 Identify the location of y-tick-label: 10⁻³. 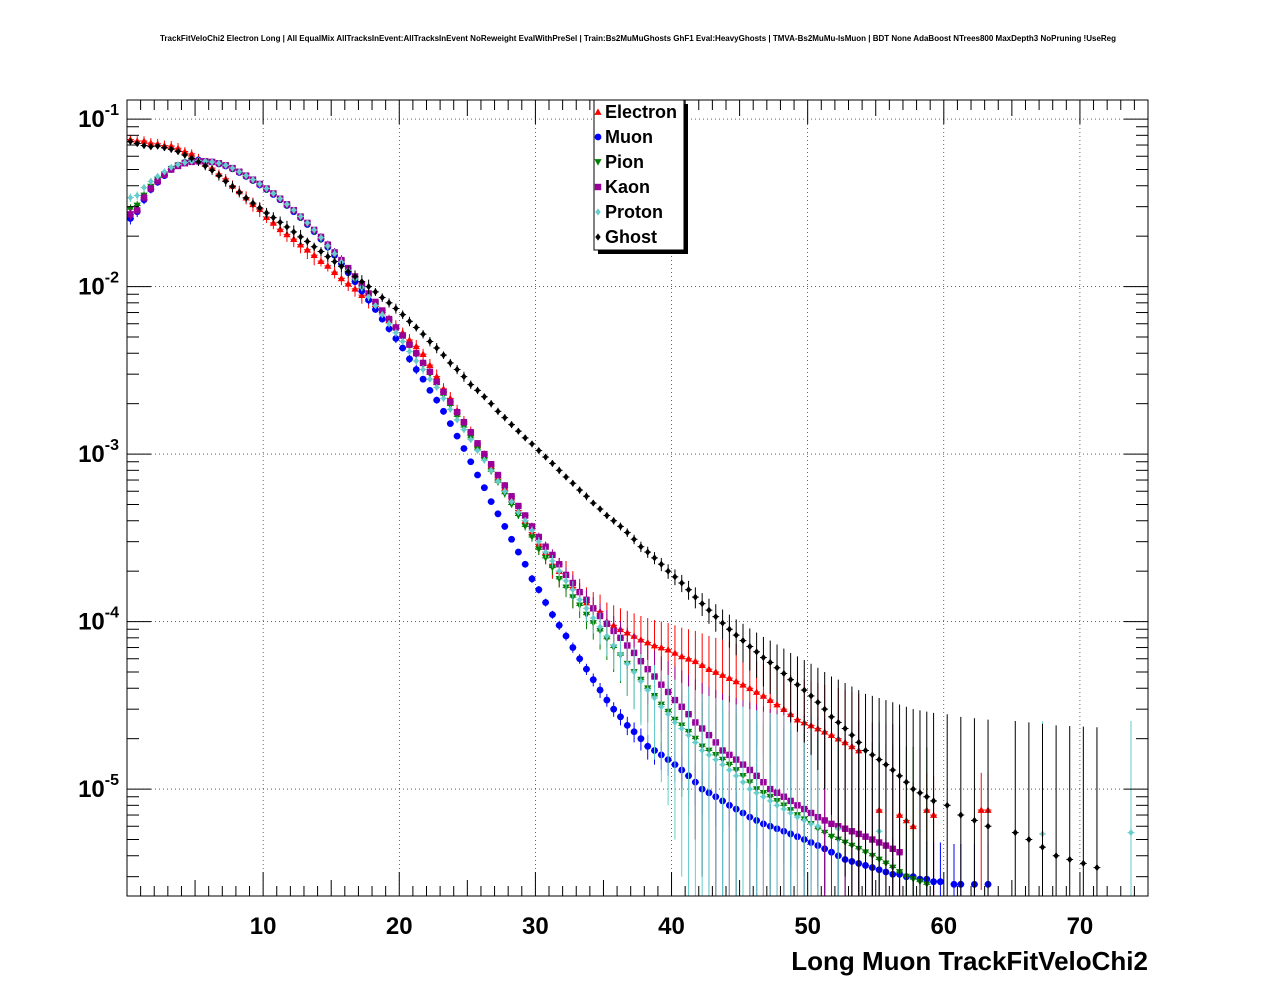
(98, 452).